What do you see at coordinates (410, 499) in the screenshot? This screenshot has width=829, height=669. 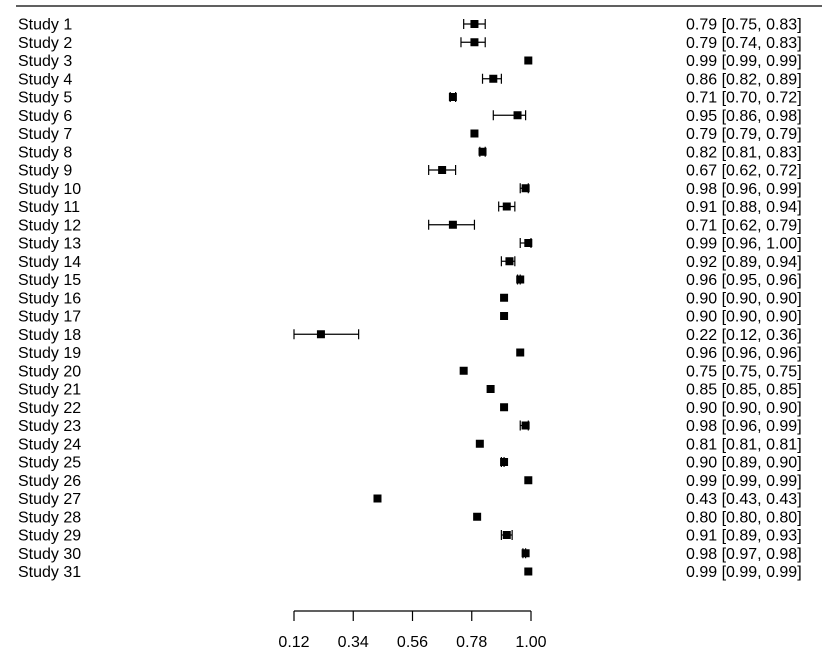 I see `study-row: Study 27 0.43 [0.43, 0.43]` at bounding box center [410, 499].